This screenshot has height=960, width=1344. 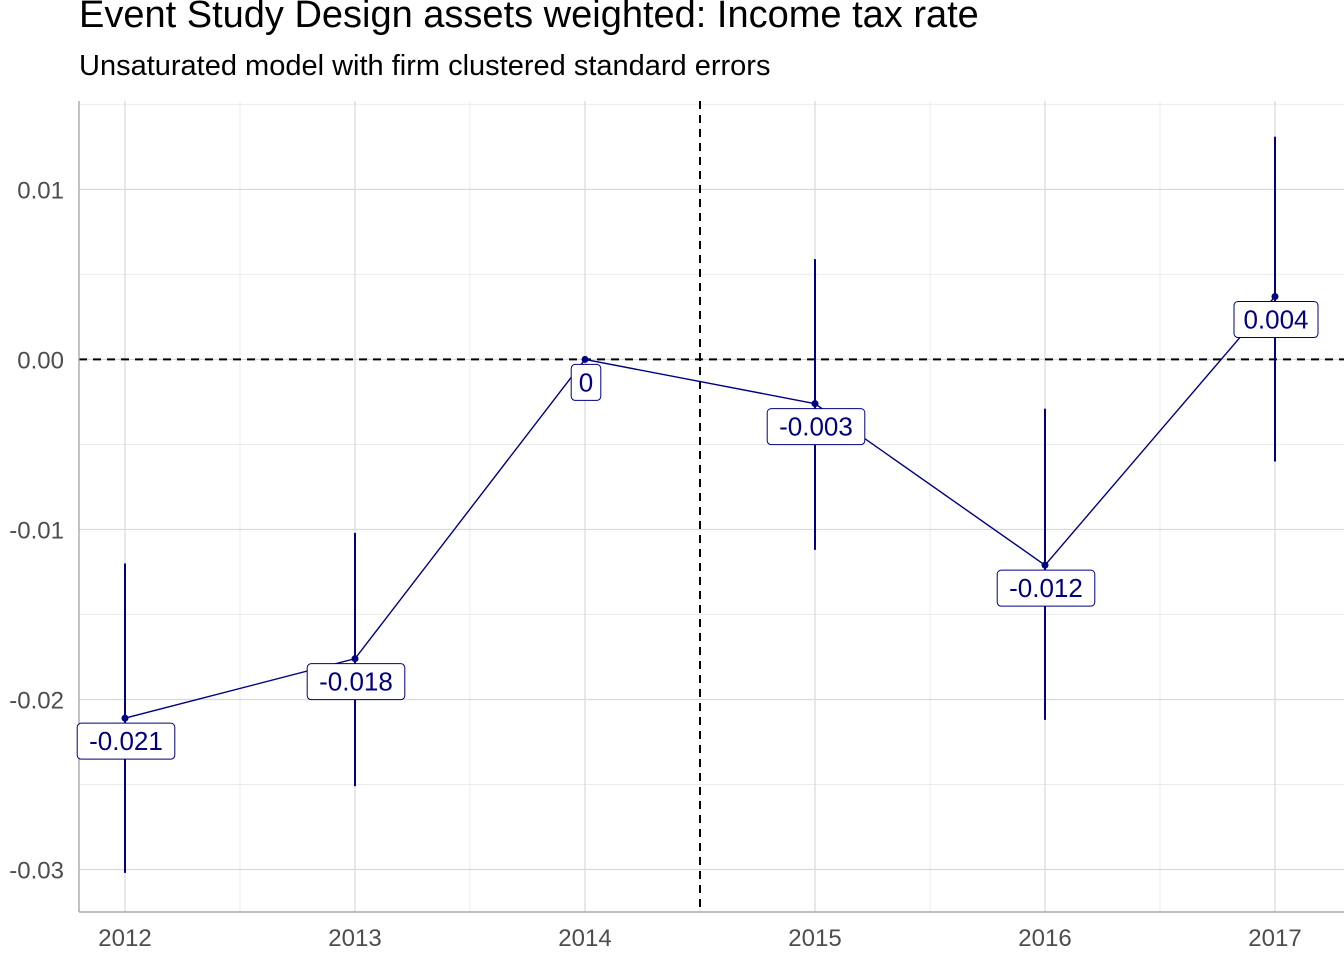 I want to click on x-tick-label: 2015, so click(x=814, y=938).